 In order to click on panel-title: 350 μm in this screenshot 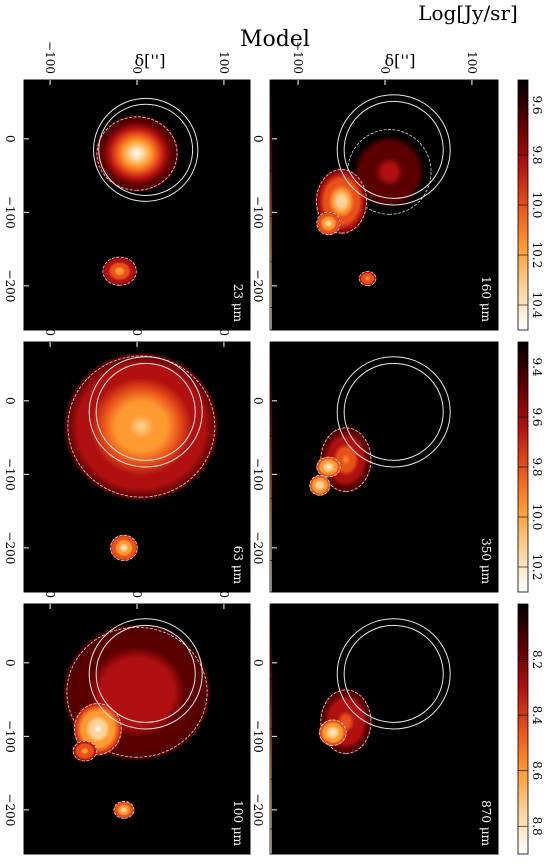, I will do `click(486, 561)`.